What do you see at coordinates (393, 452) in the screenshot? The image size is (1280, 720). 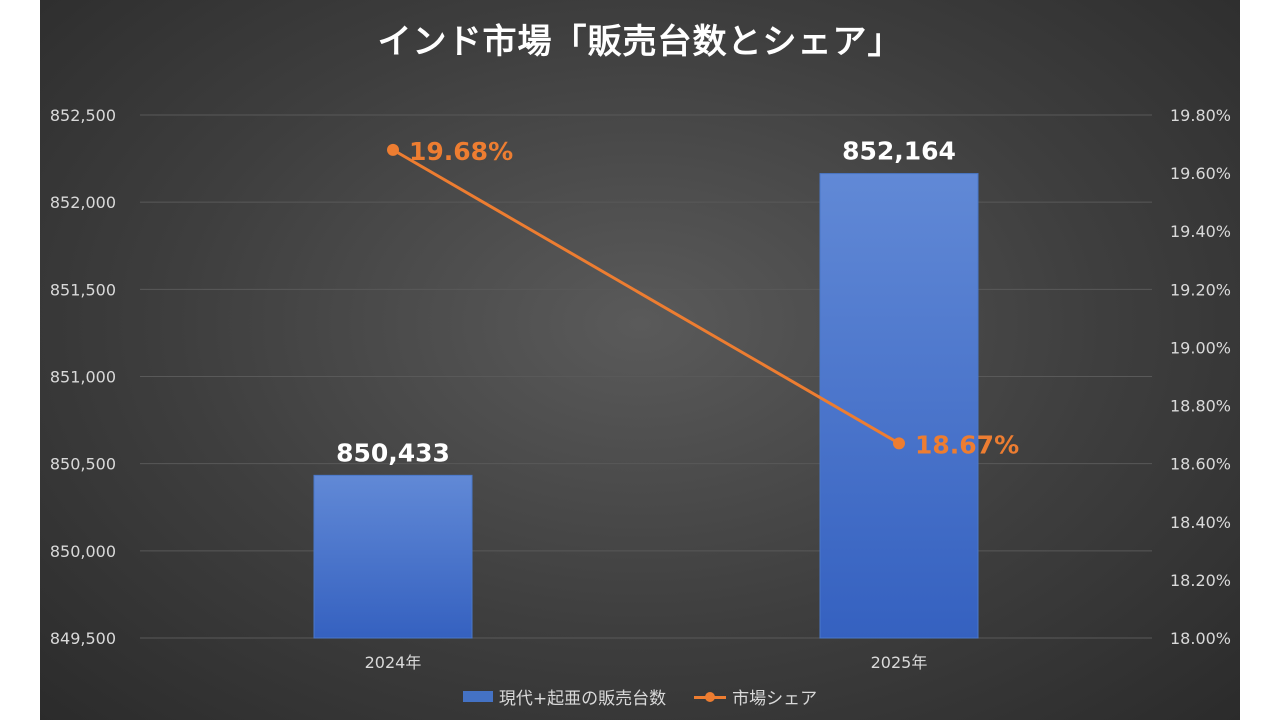 I see `bar-data-label: 850,433` at bounding box center [393, 452].